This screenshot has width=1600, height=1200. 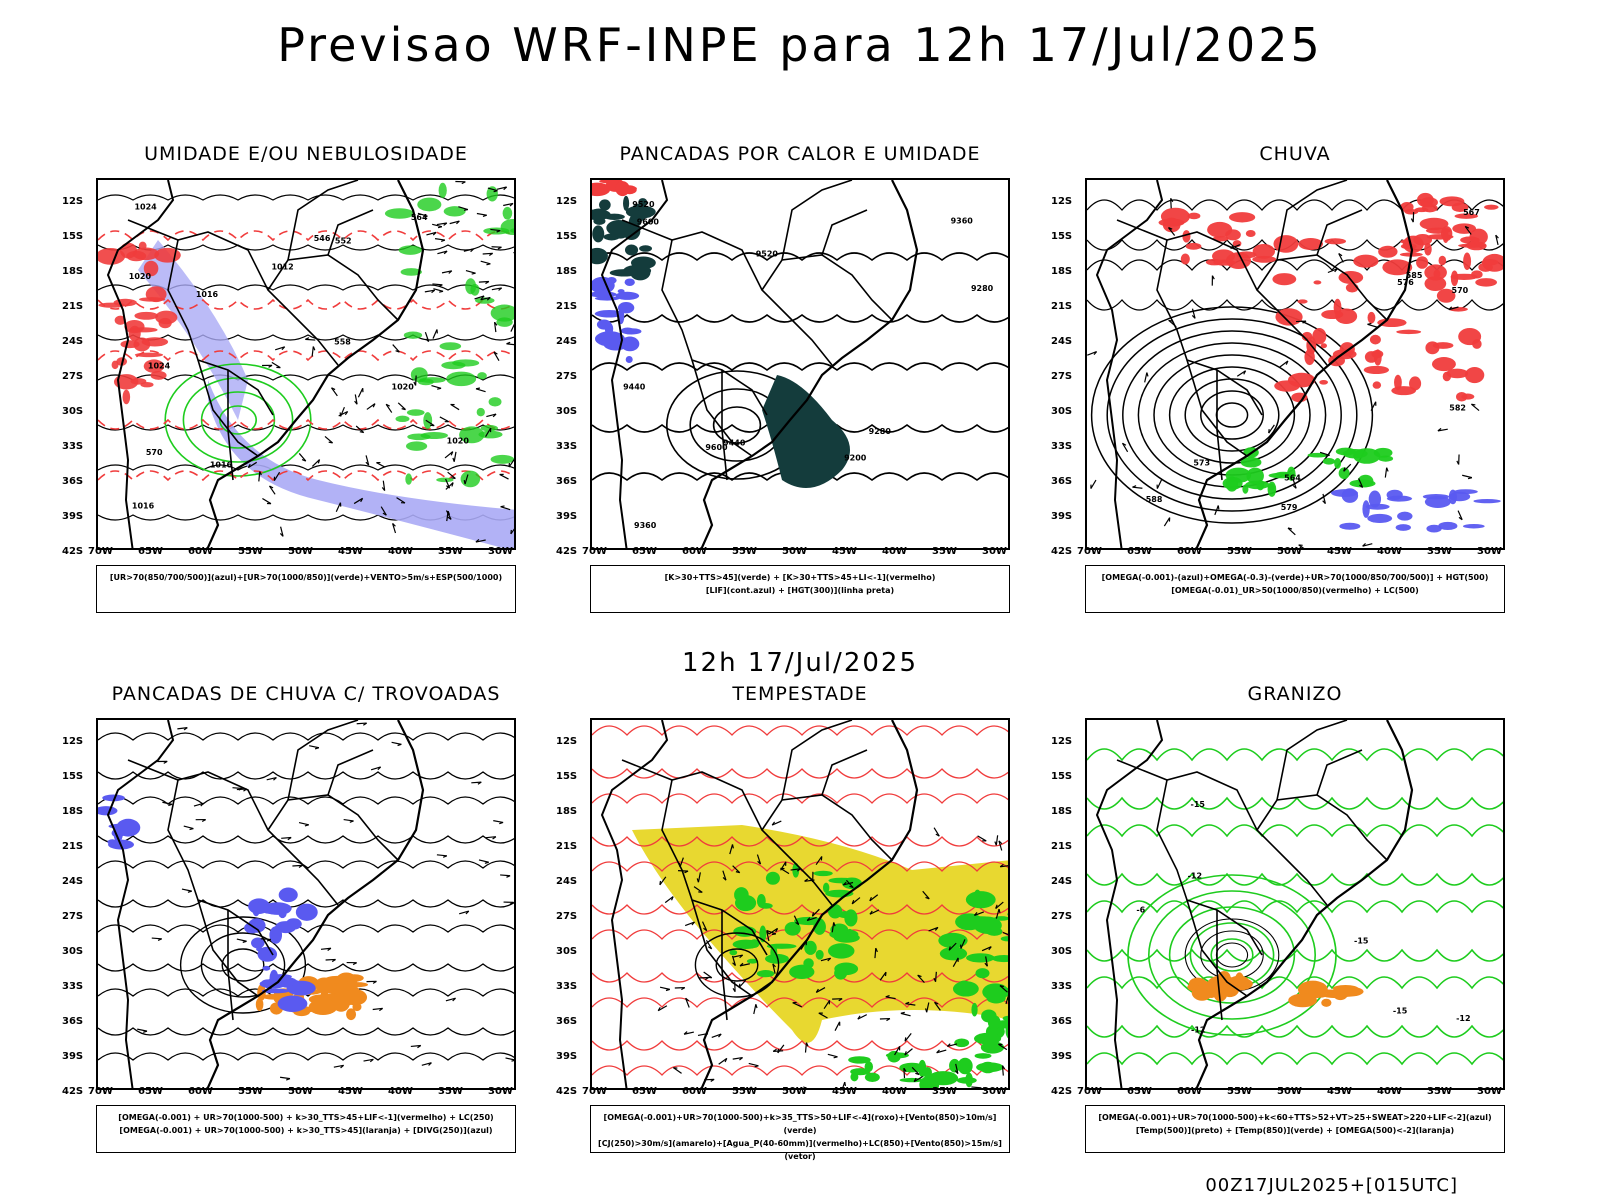 What do you see at coordinates (300, 1091) in the screenshot?
I see `lon-tick-label: 50W` at bounding box center [300, 1091].